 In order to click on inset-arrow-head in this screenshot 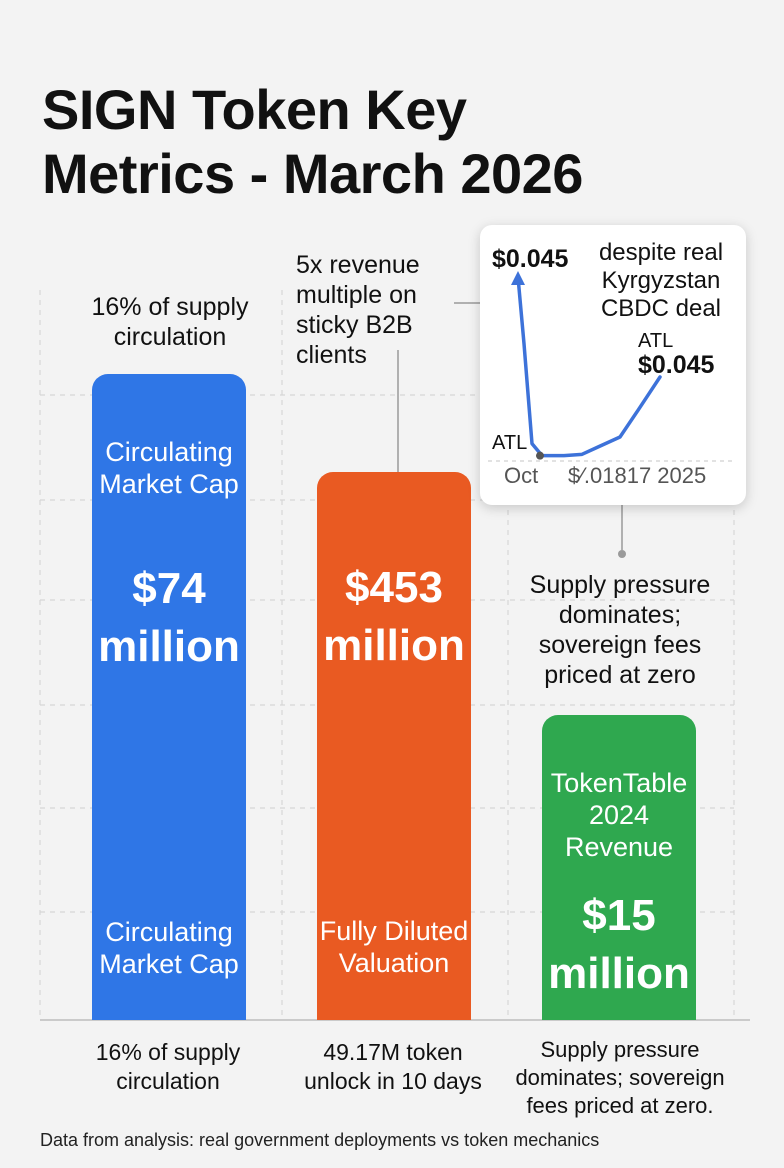, I will do `click(518, 278)`.